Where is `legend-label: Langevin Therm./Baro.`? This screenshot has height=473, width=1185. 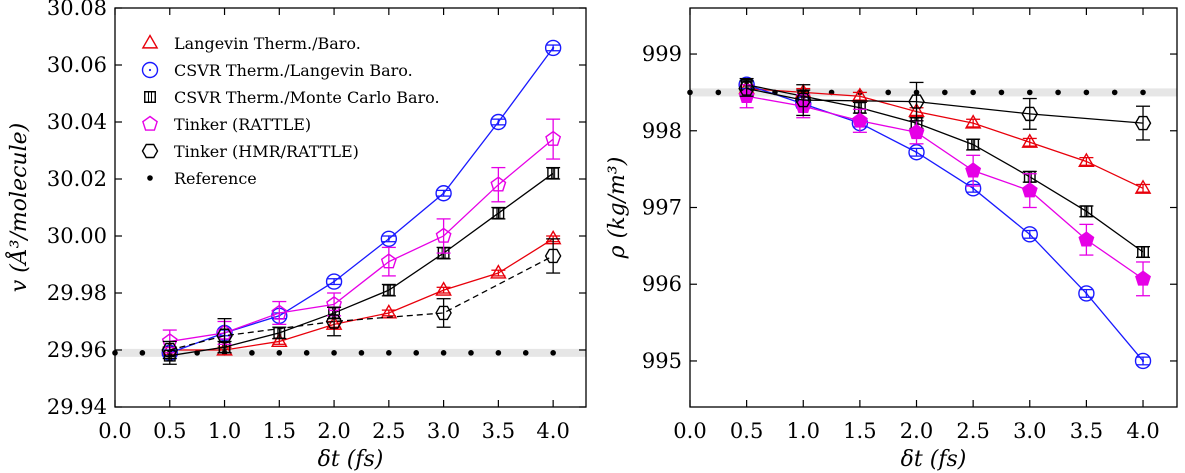
legend-label: Langevin Therm./Baro. is located at coordinates (267, 43).